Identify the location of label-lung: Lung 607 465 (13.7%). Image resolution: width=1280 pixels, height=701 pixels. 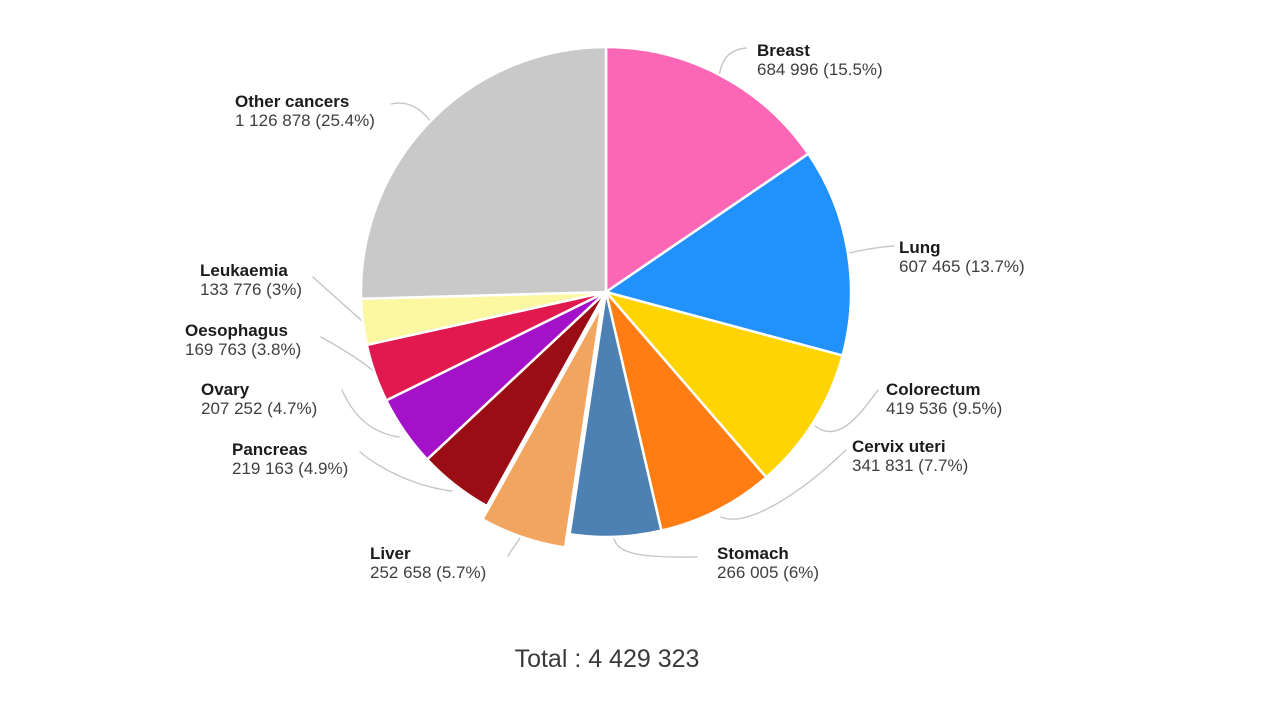
(962, 257).